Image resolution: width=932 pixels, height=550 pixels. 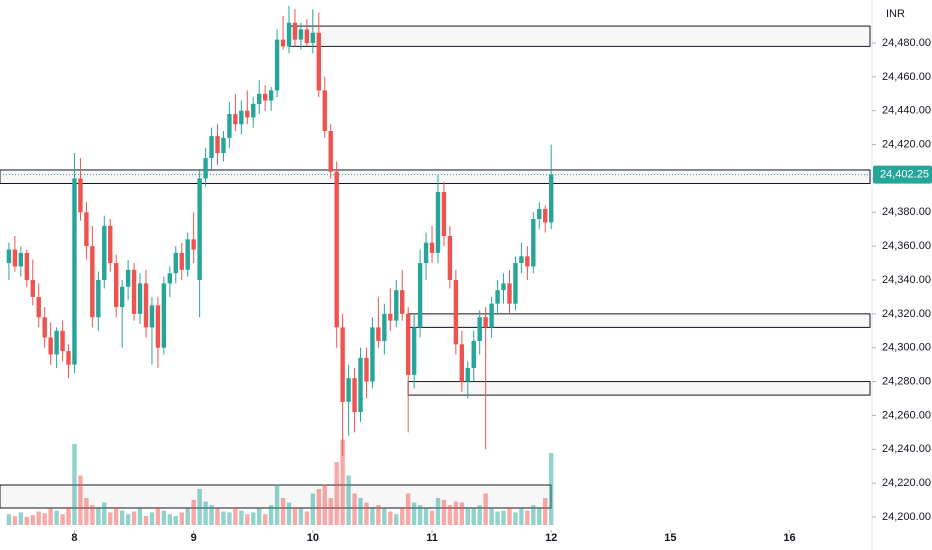 I want to click on x-tick-label: 9, so click(x=194, y=538).